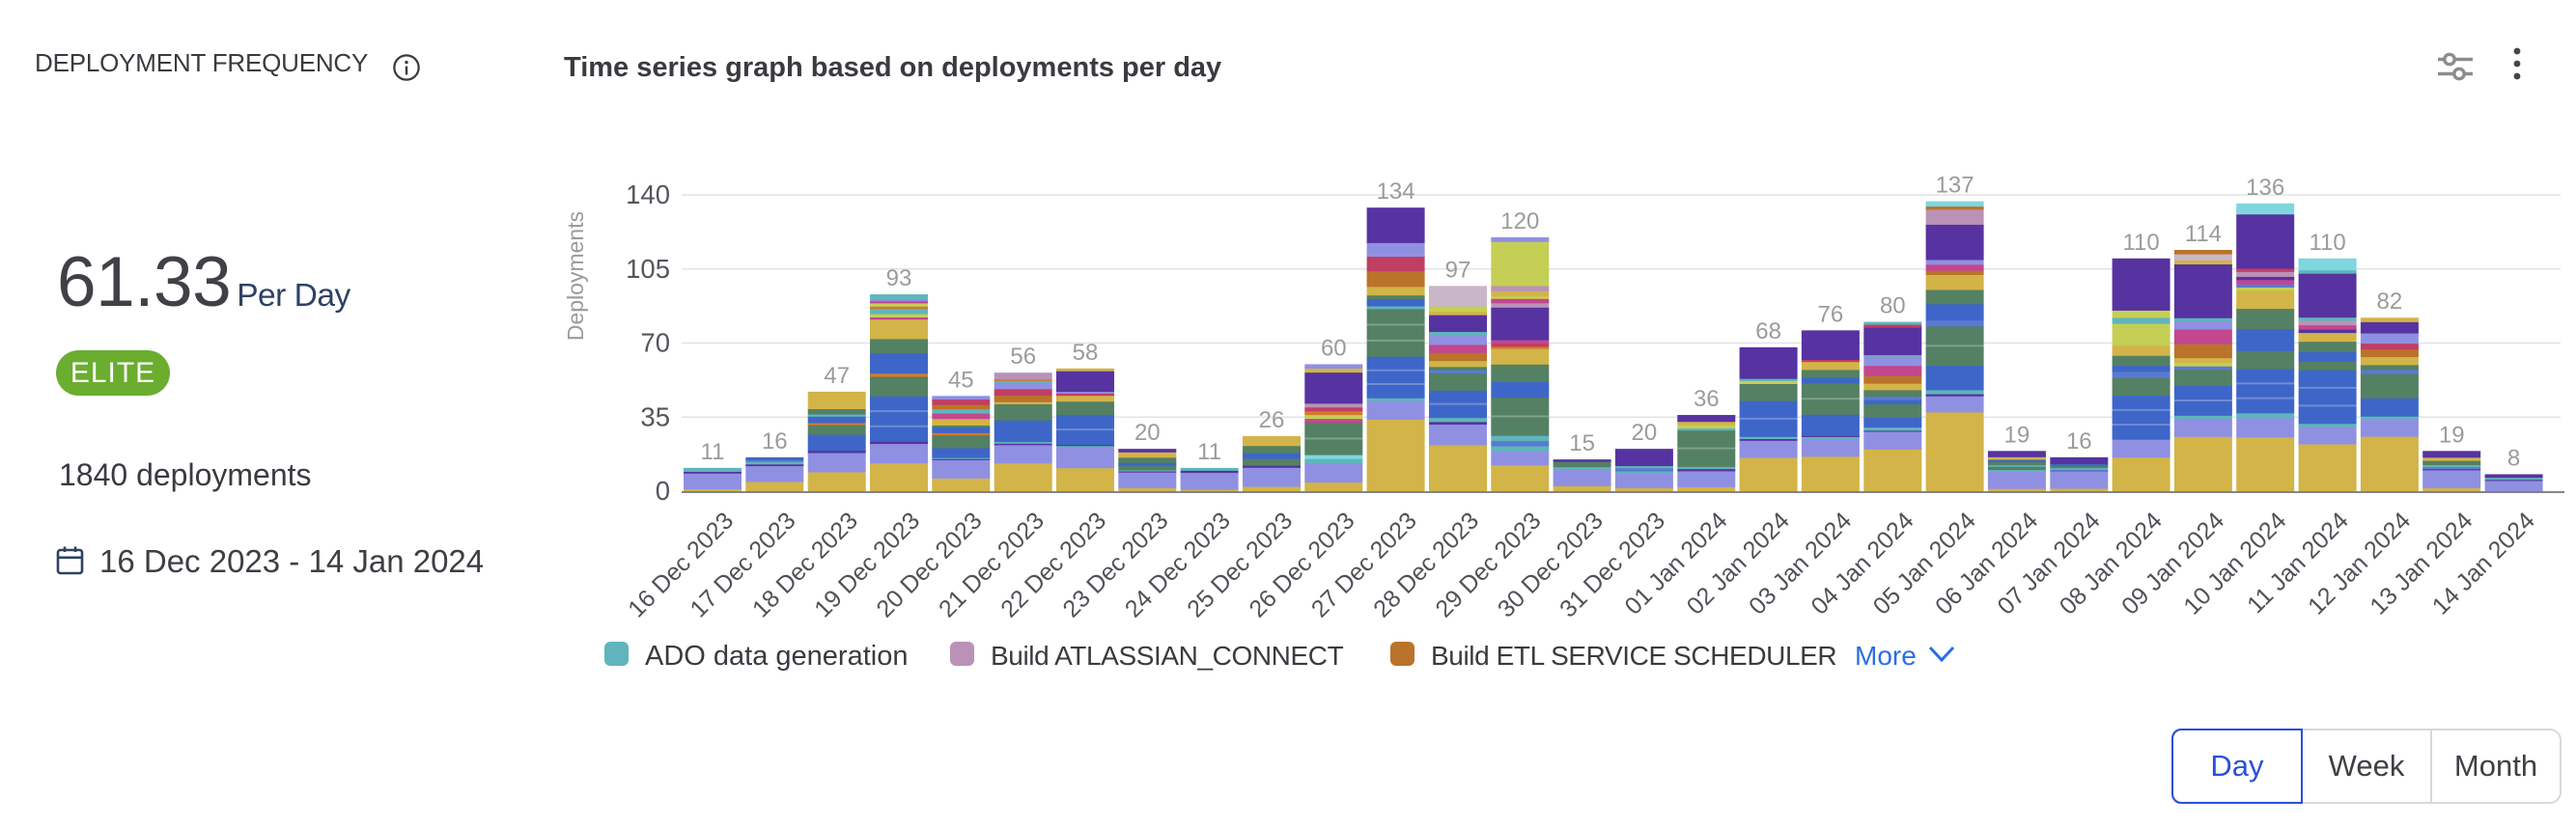  What do you see at coordinates (1707, 399) in the screenshot?
I see `svg-text: 36` at bounding box center [1707, 399].